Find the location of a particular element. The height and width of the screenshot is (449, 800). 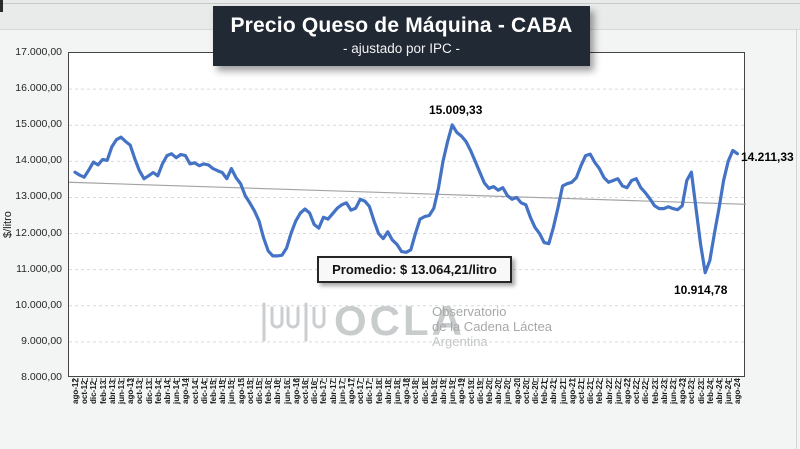

last-value-label: 14.211,33 is located at coordinates (767, 157).